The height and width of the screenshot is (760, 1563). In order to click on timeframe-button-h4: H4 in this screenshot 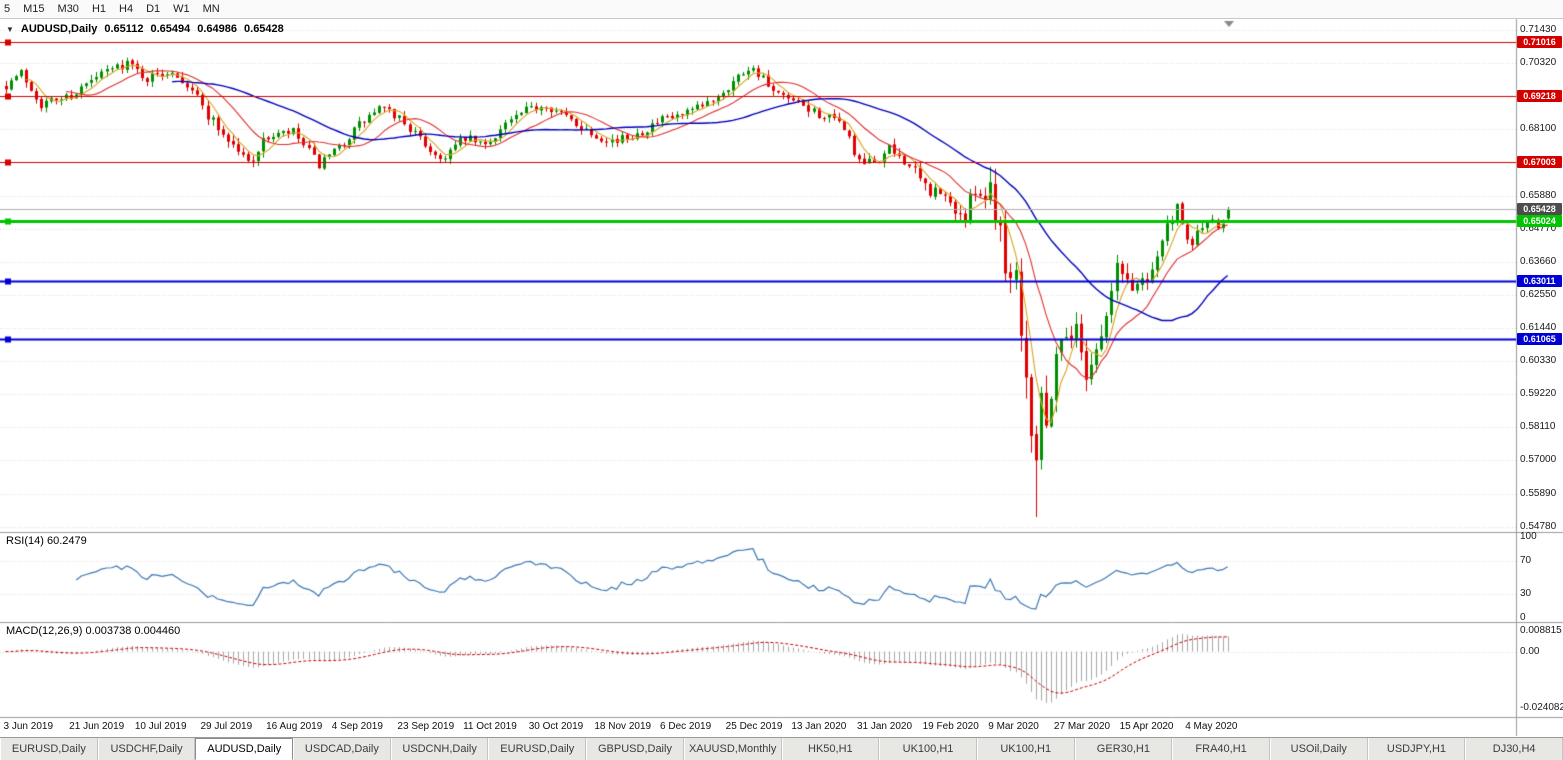, I will do `click(126, 8)`.